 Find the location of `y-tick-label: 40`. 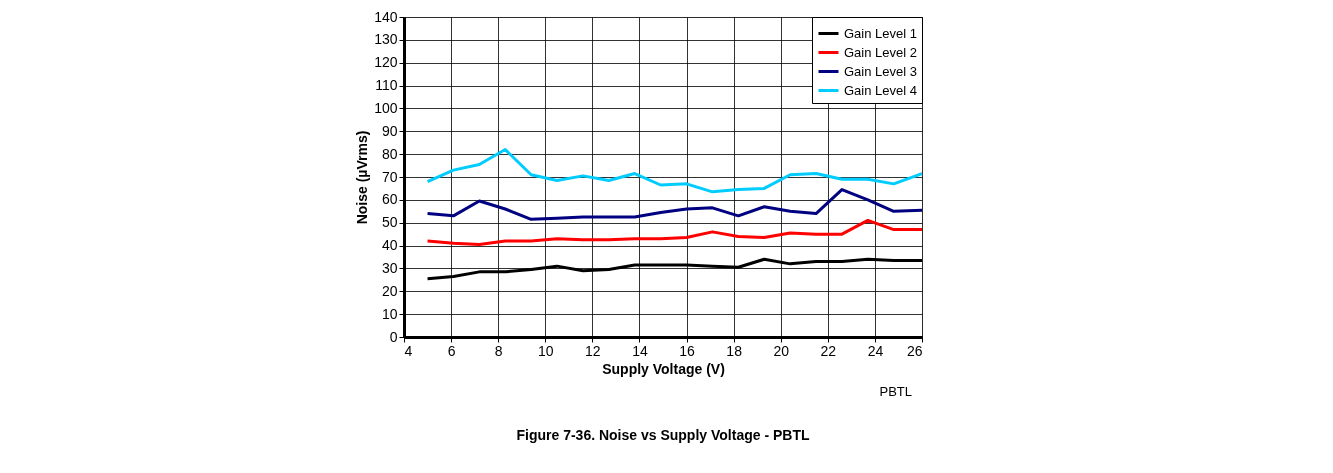

y-tick-label: 40 is located at coordinates (389, 245).